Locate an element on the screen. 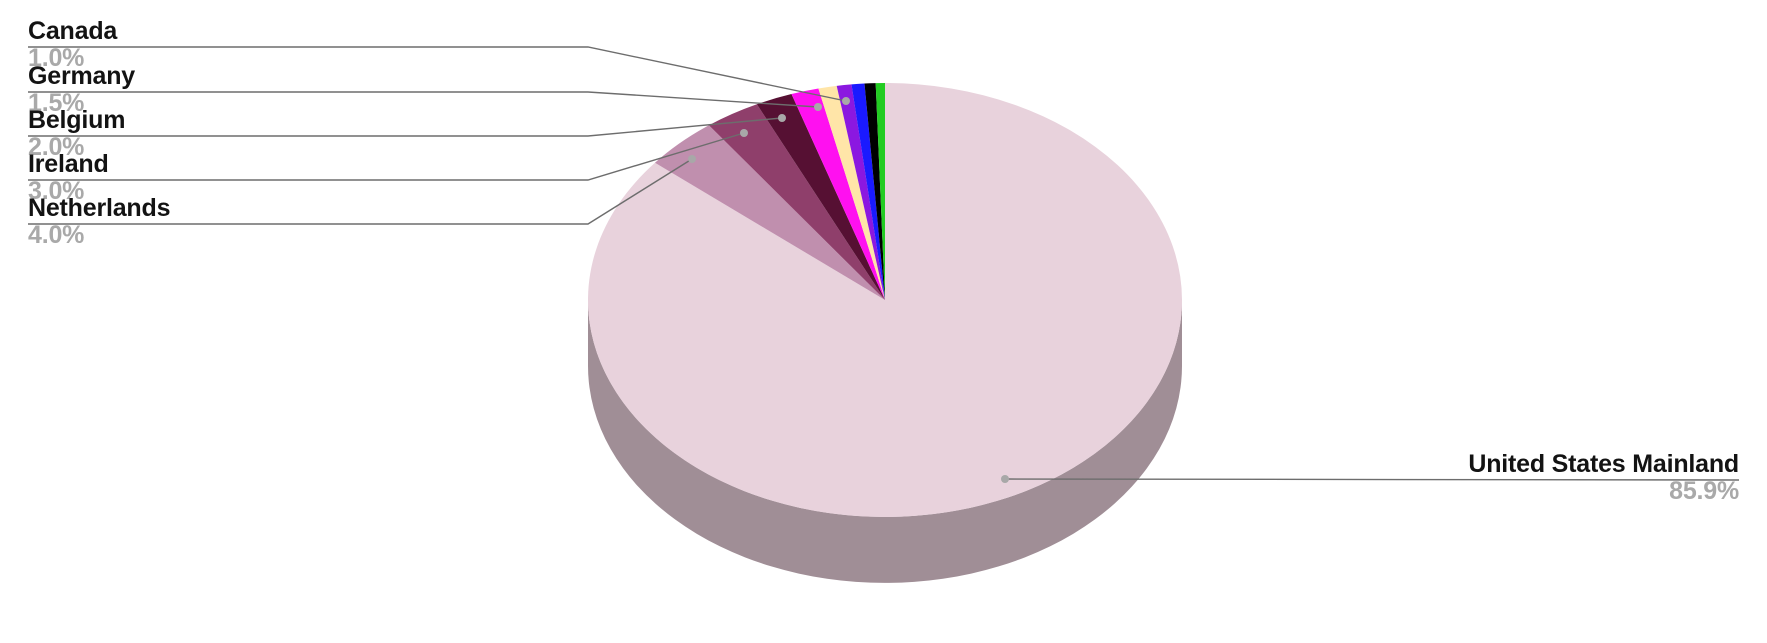  pie-callout-belgium: Belgium 2.0% is located at coordinates (76, 134).